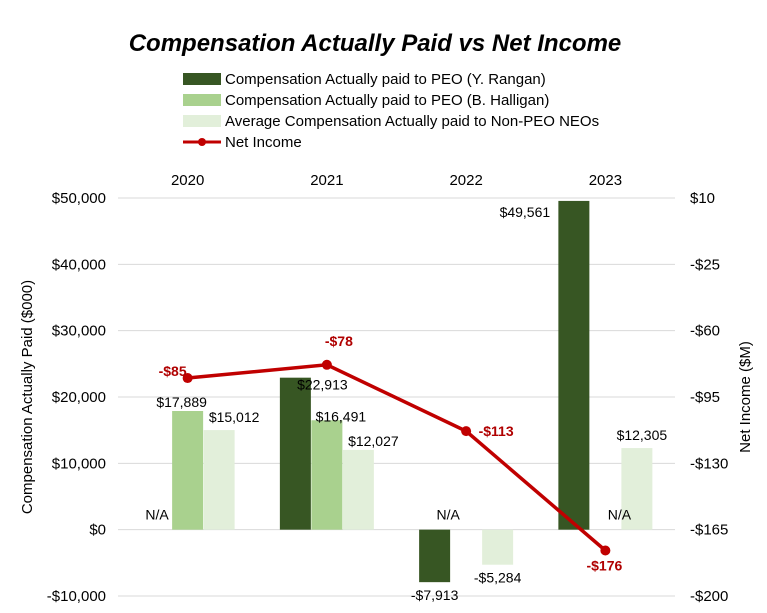 This screenshot has height=613, width=767. I want to click on y2-tick-label: -$60, so click(705, 331).